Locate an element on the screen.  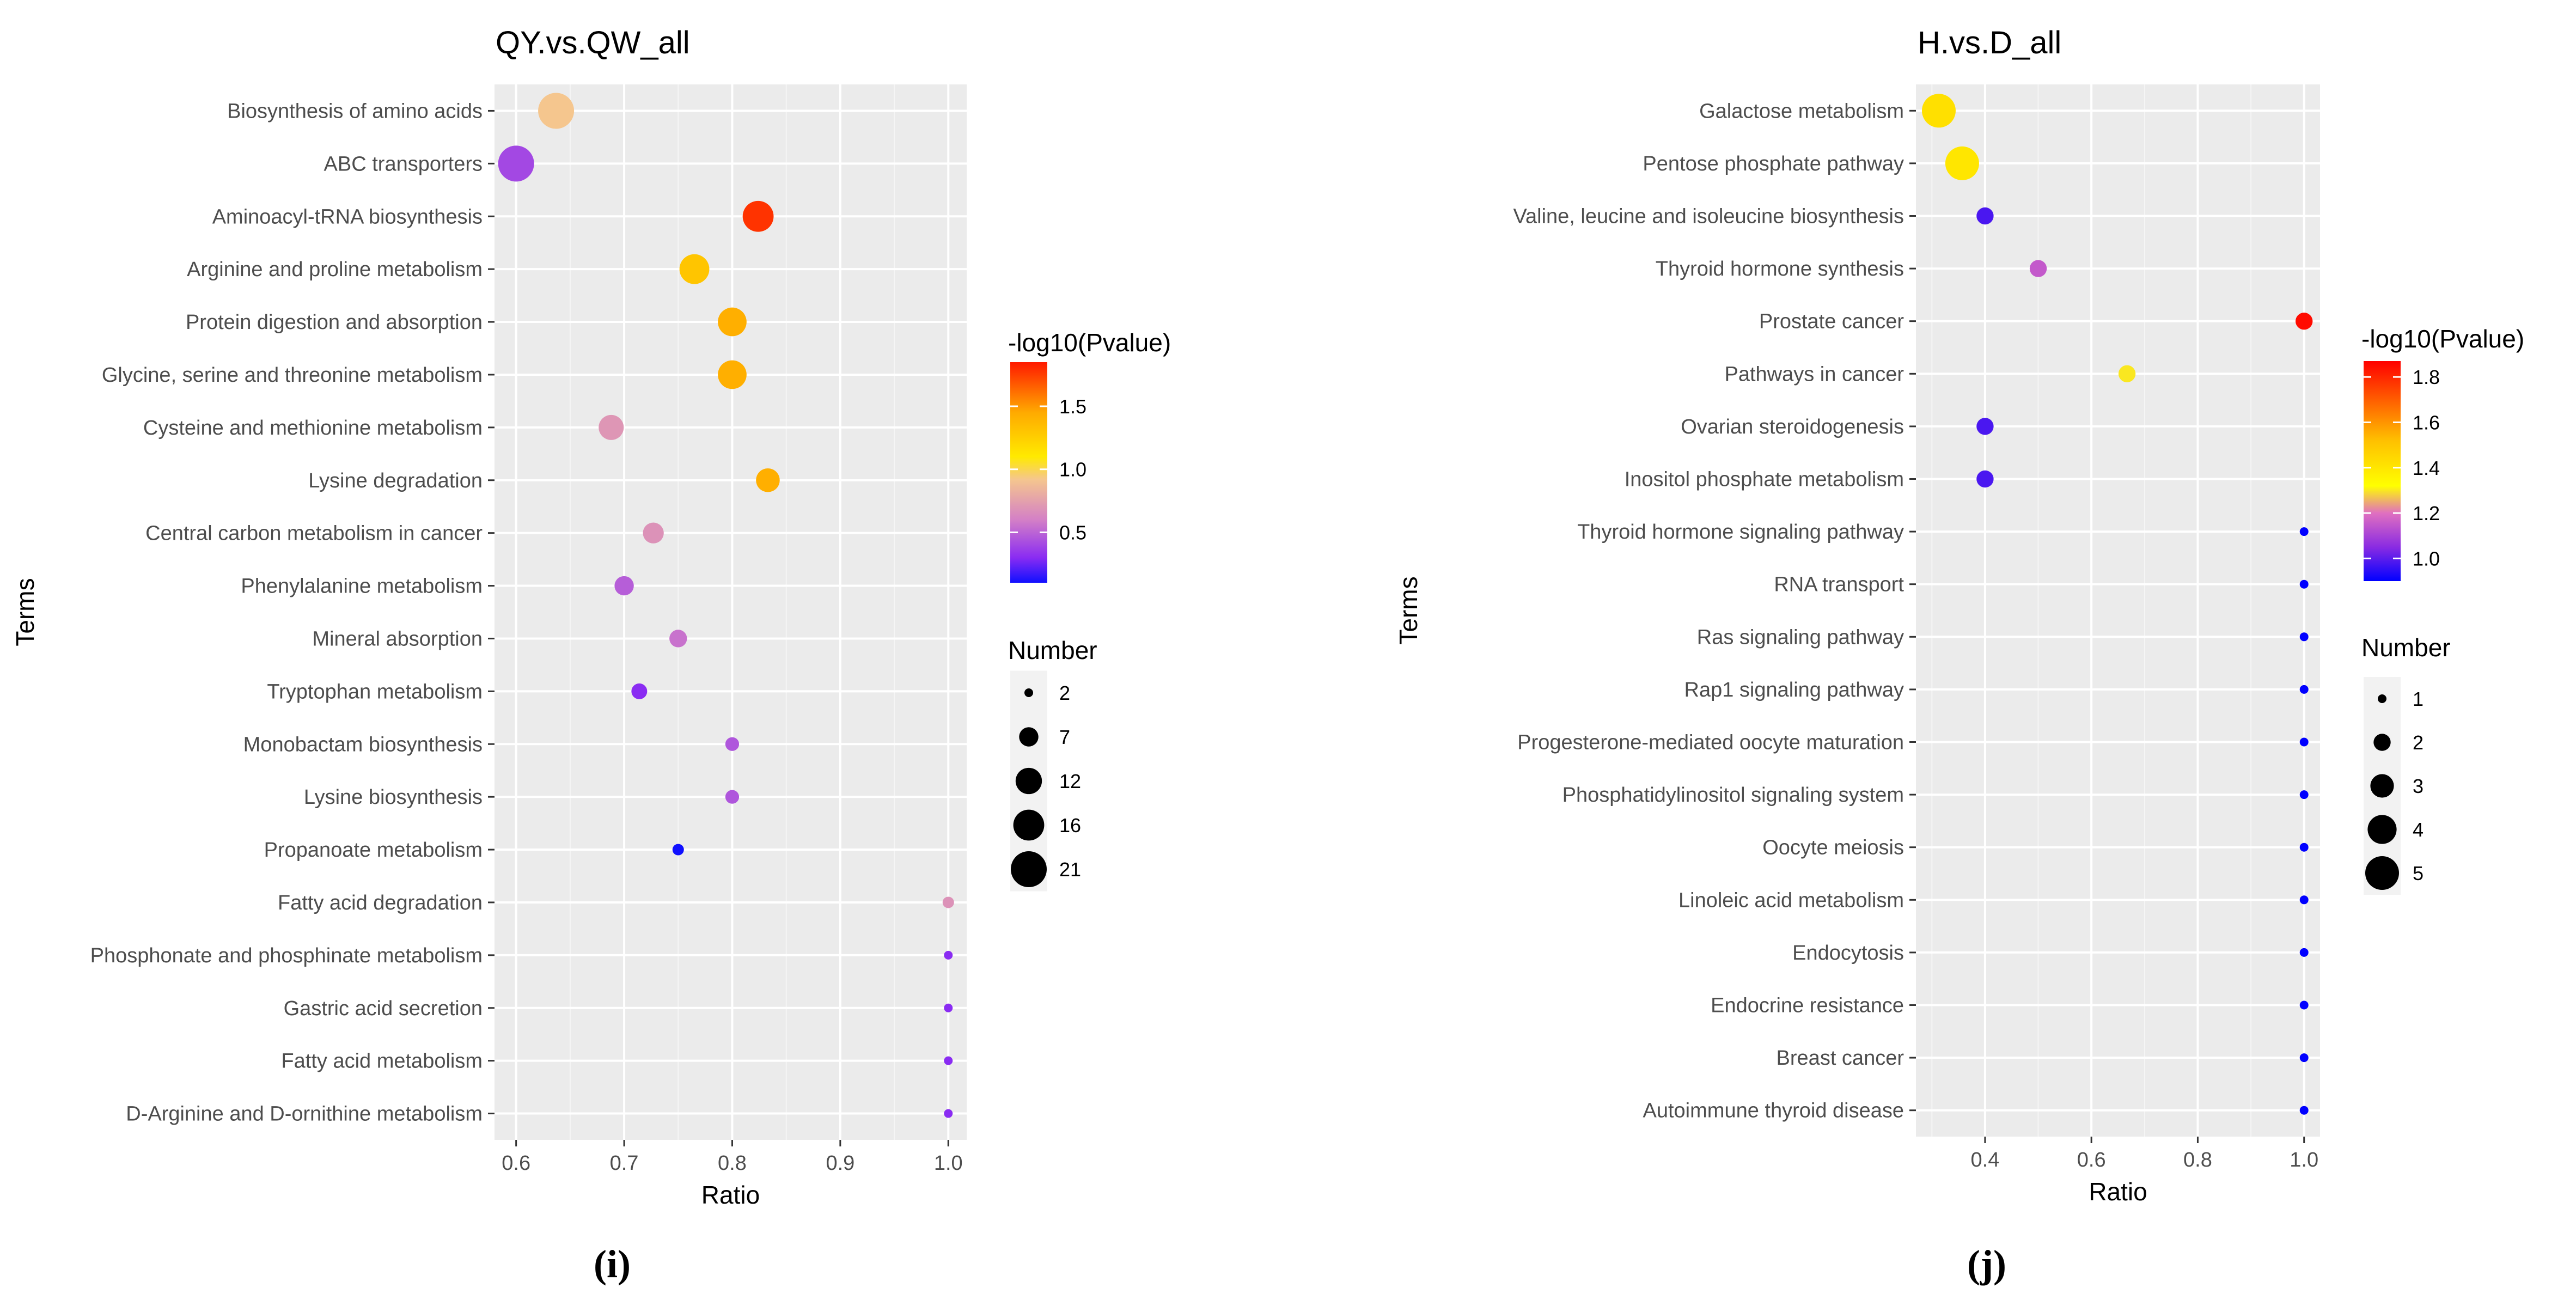
color-bar-label: 1.0 is located at coordinates (1072, 470).